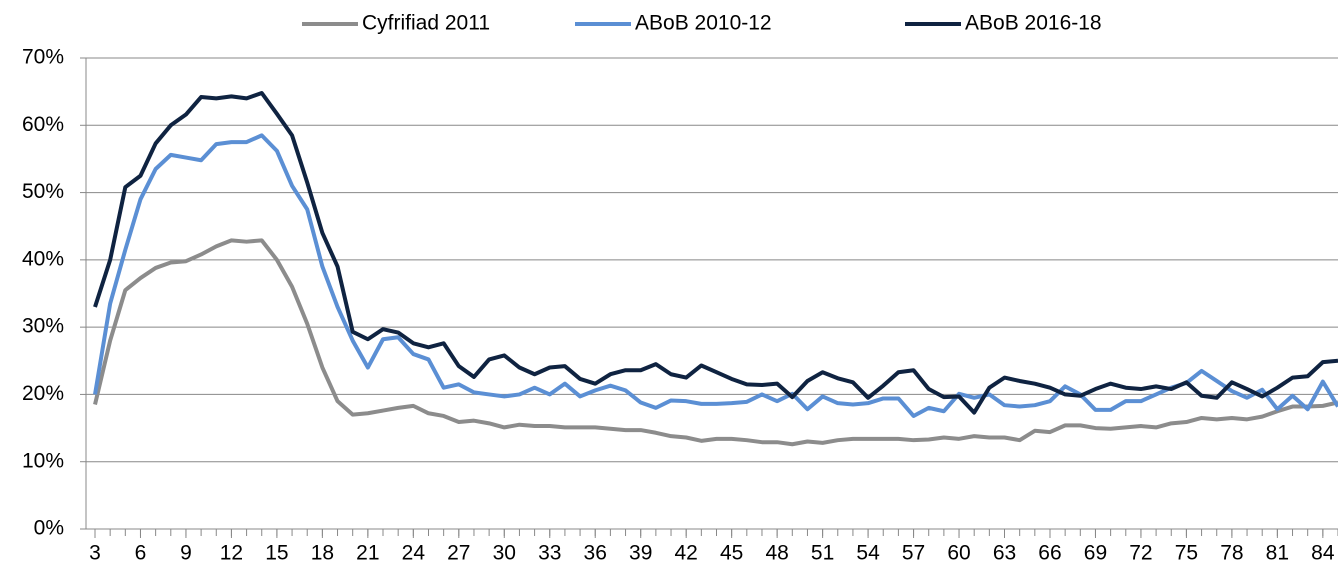 This screenshot has height=574, width=1338. I want to click on x-tick-label: 36, so click(595, 553).